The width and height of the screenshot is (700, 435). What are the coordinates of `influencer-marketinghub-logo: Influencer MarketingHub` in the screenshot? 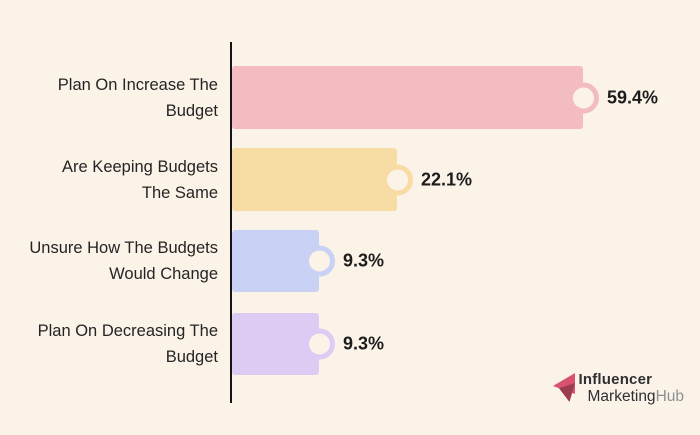 It's located at (618, 388).